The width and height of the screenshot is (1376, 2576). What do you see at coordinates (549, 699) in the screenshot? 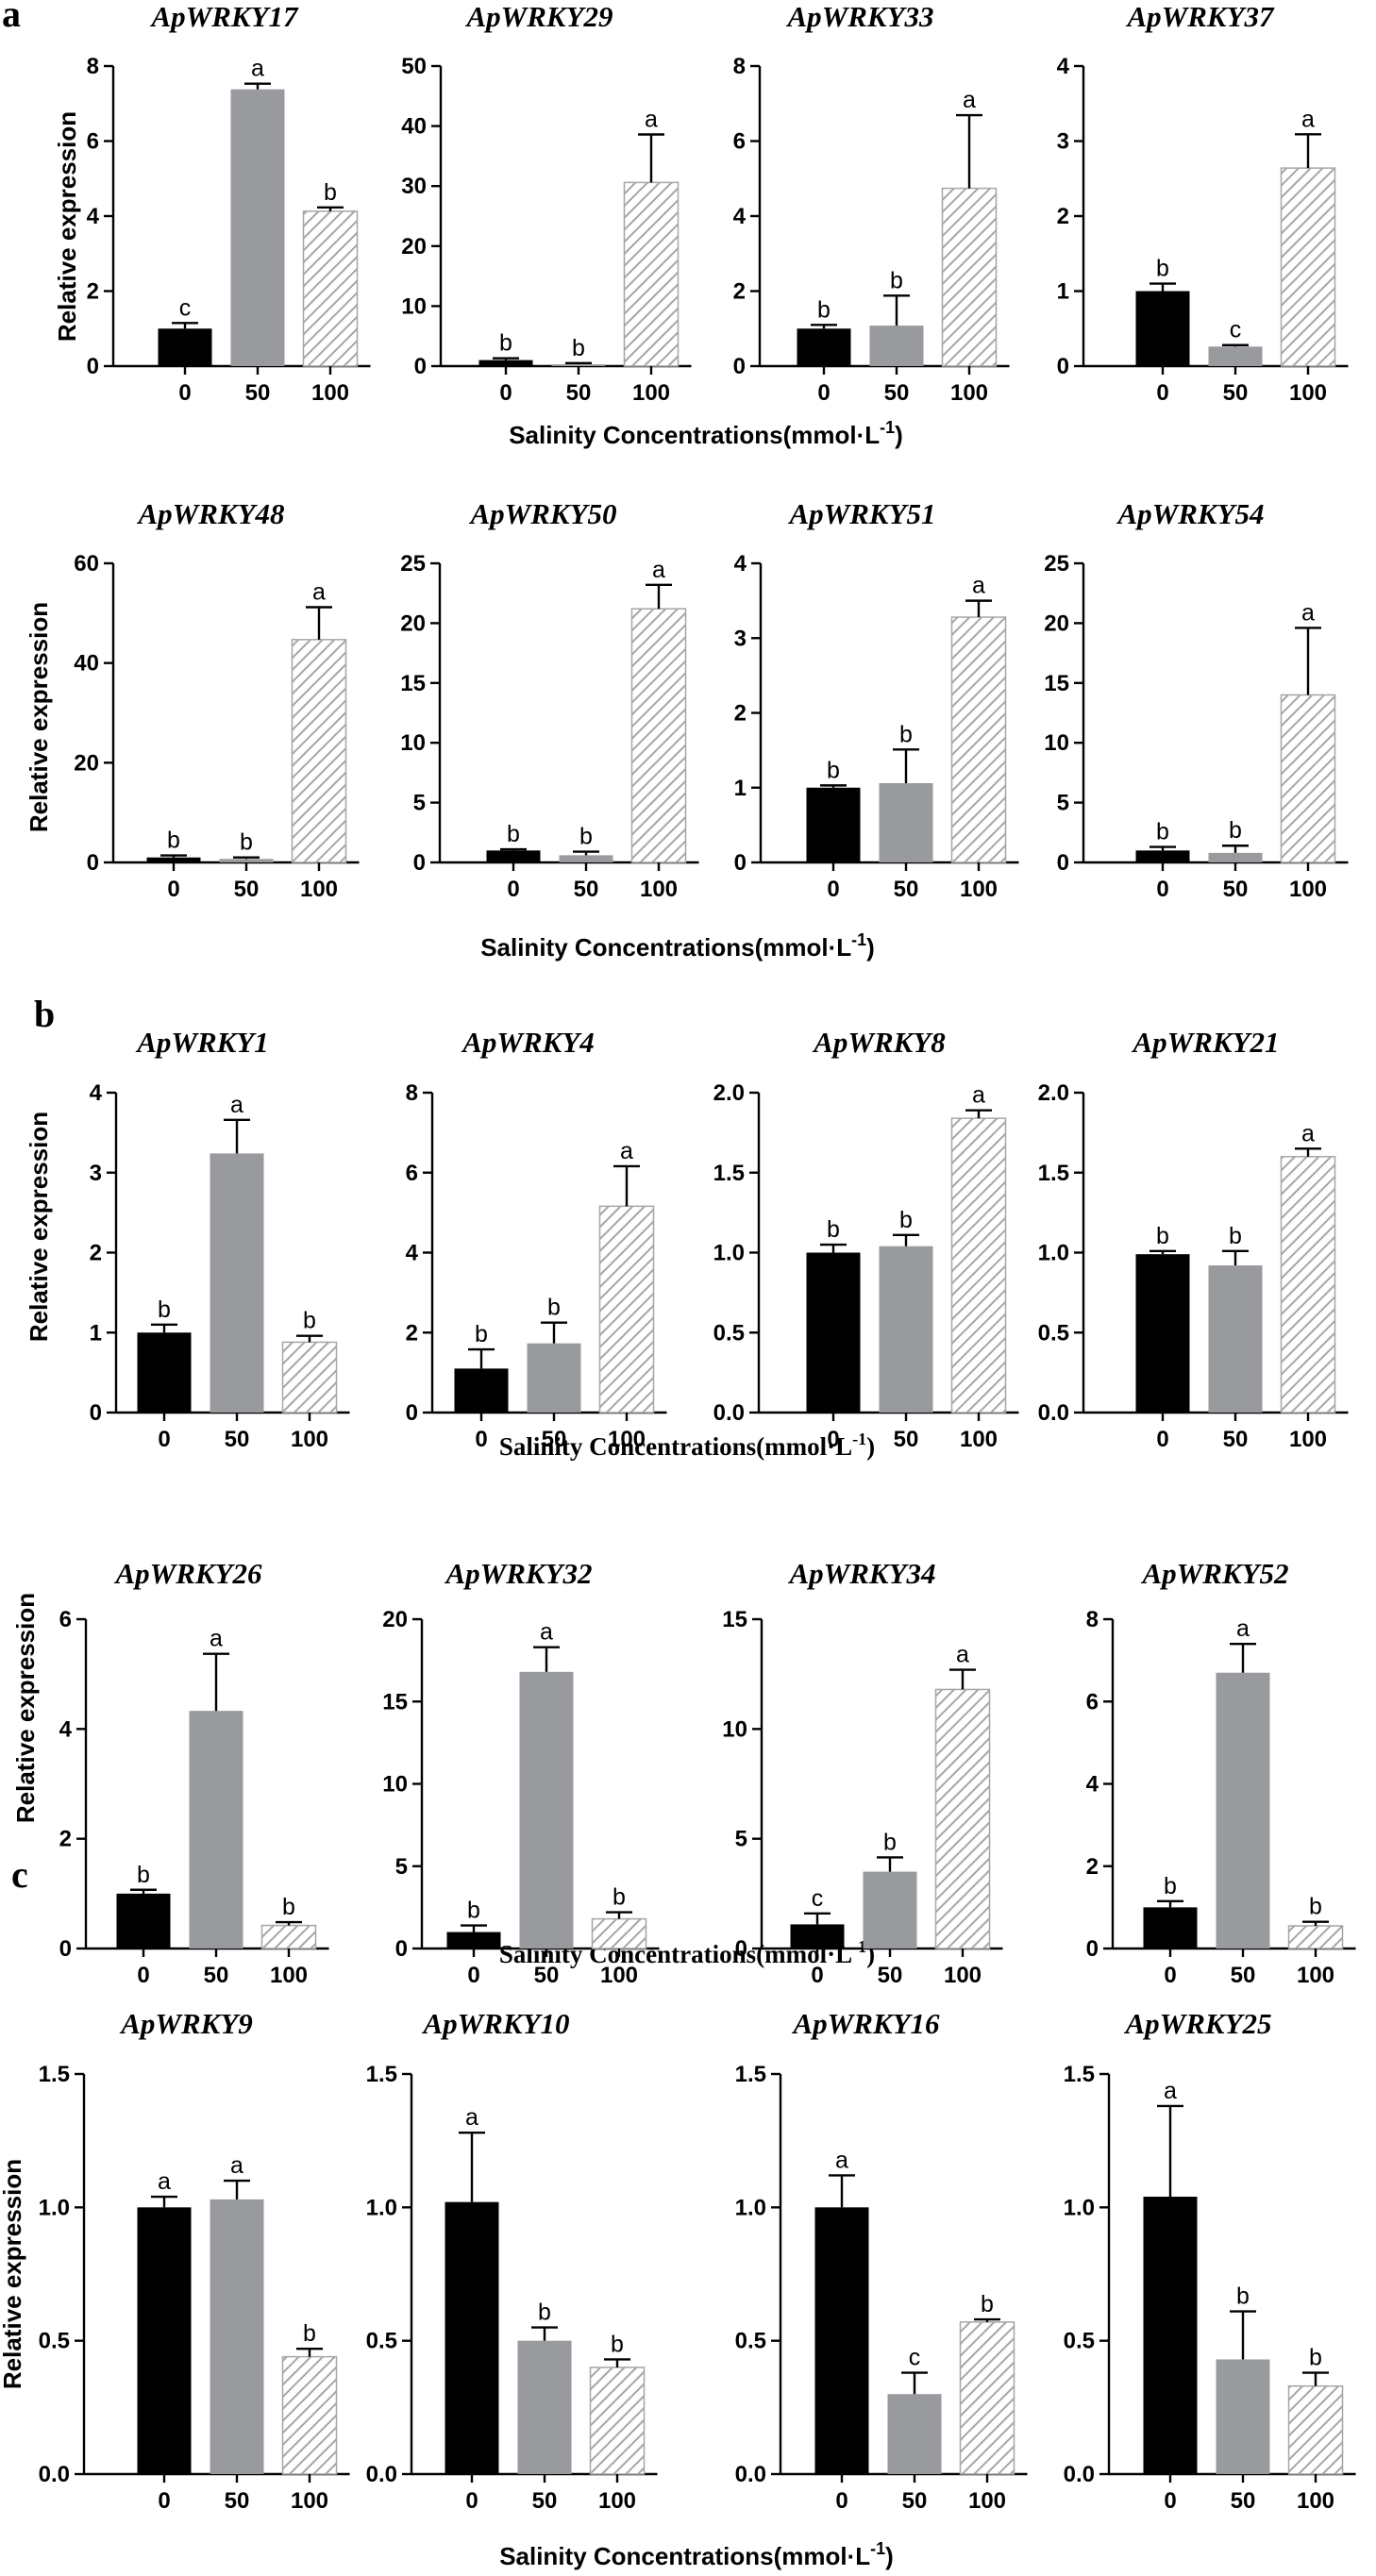
I see `chart-ApWRKY50: ApWRKY50 0 5 10 15 20 25 b 0 b 50 a 100` at bounding box center [549, 699].